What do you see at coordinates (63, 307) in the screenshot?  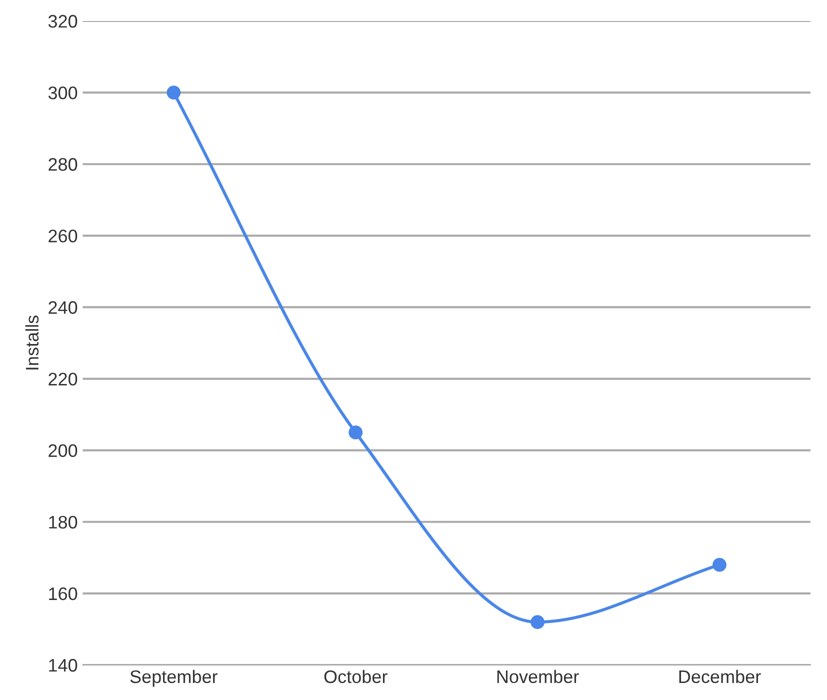 I see `y-tick-label: 240` at bounding box center [63, 307].